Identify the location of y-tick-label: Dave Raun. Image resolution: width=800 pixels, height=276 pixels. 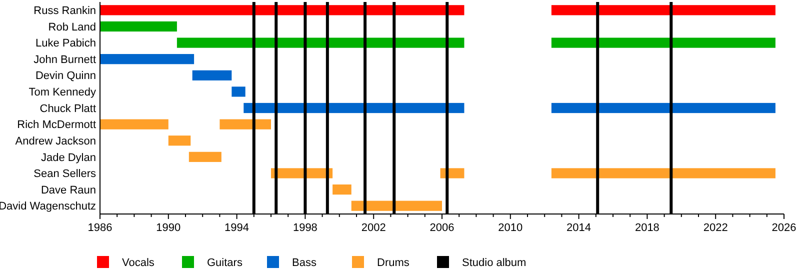
(68, 190).